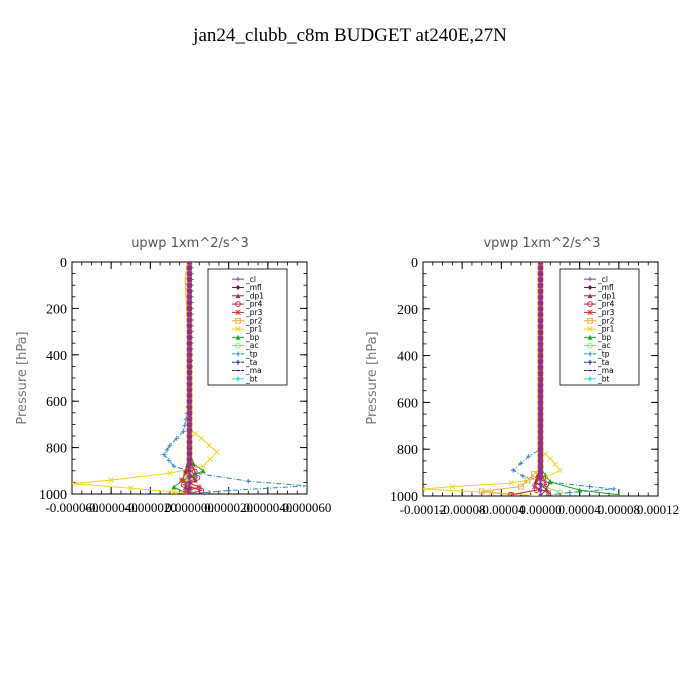 The width and height of the screenshot is (700, 700). I want to click on y-tick-label: 400, so click(407, 357).